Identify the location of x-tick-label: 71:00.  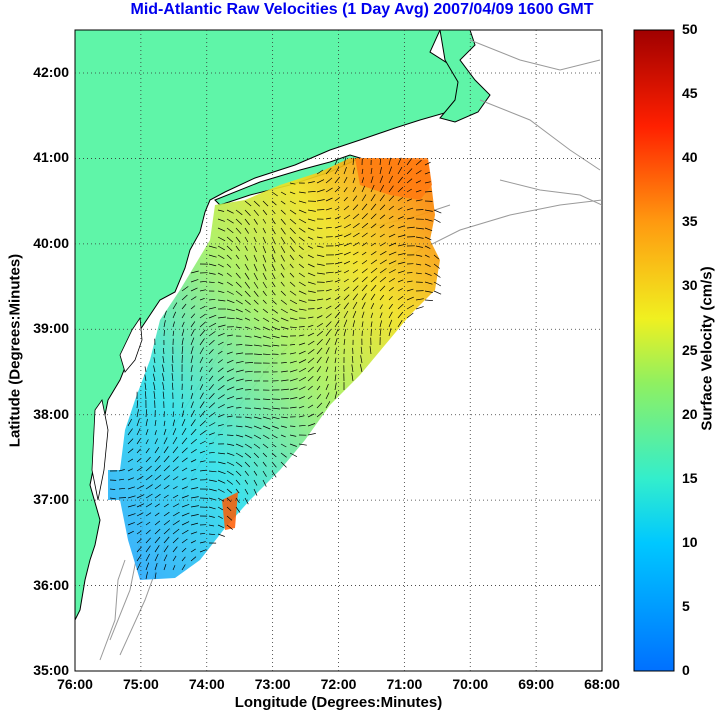
(404, 684).